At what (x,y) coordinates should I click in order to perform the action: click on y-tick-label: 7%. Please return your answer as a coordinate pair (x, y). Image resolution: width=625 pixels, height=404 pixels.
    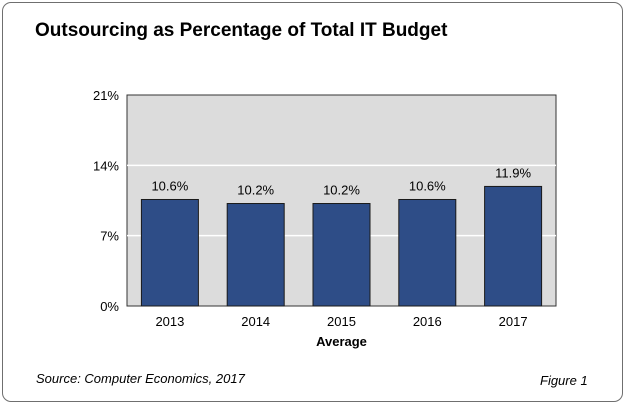
    Looking at the image, I should click on (109, 236).